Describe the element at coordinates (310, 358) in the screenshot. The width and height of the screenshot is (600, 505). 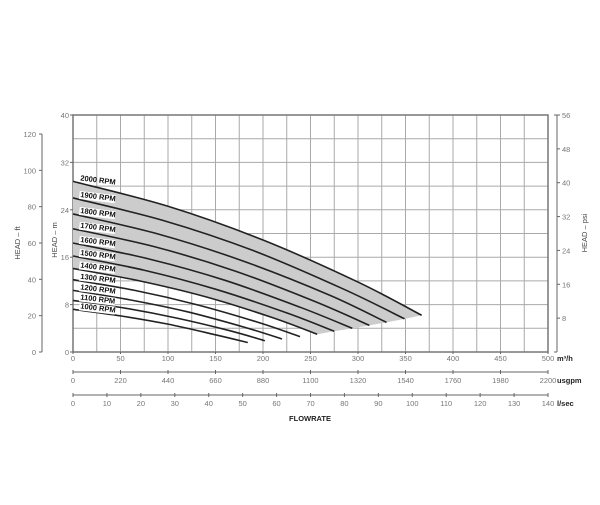
I see `x-tick-label: 250` at that location.